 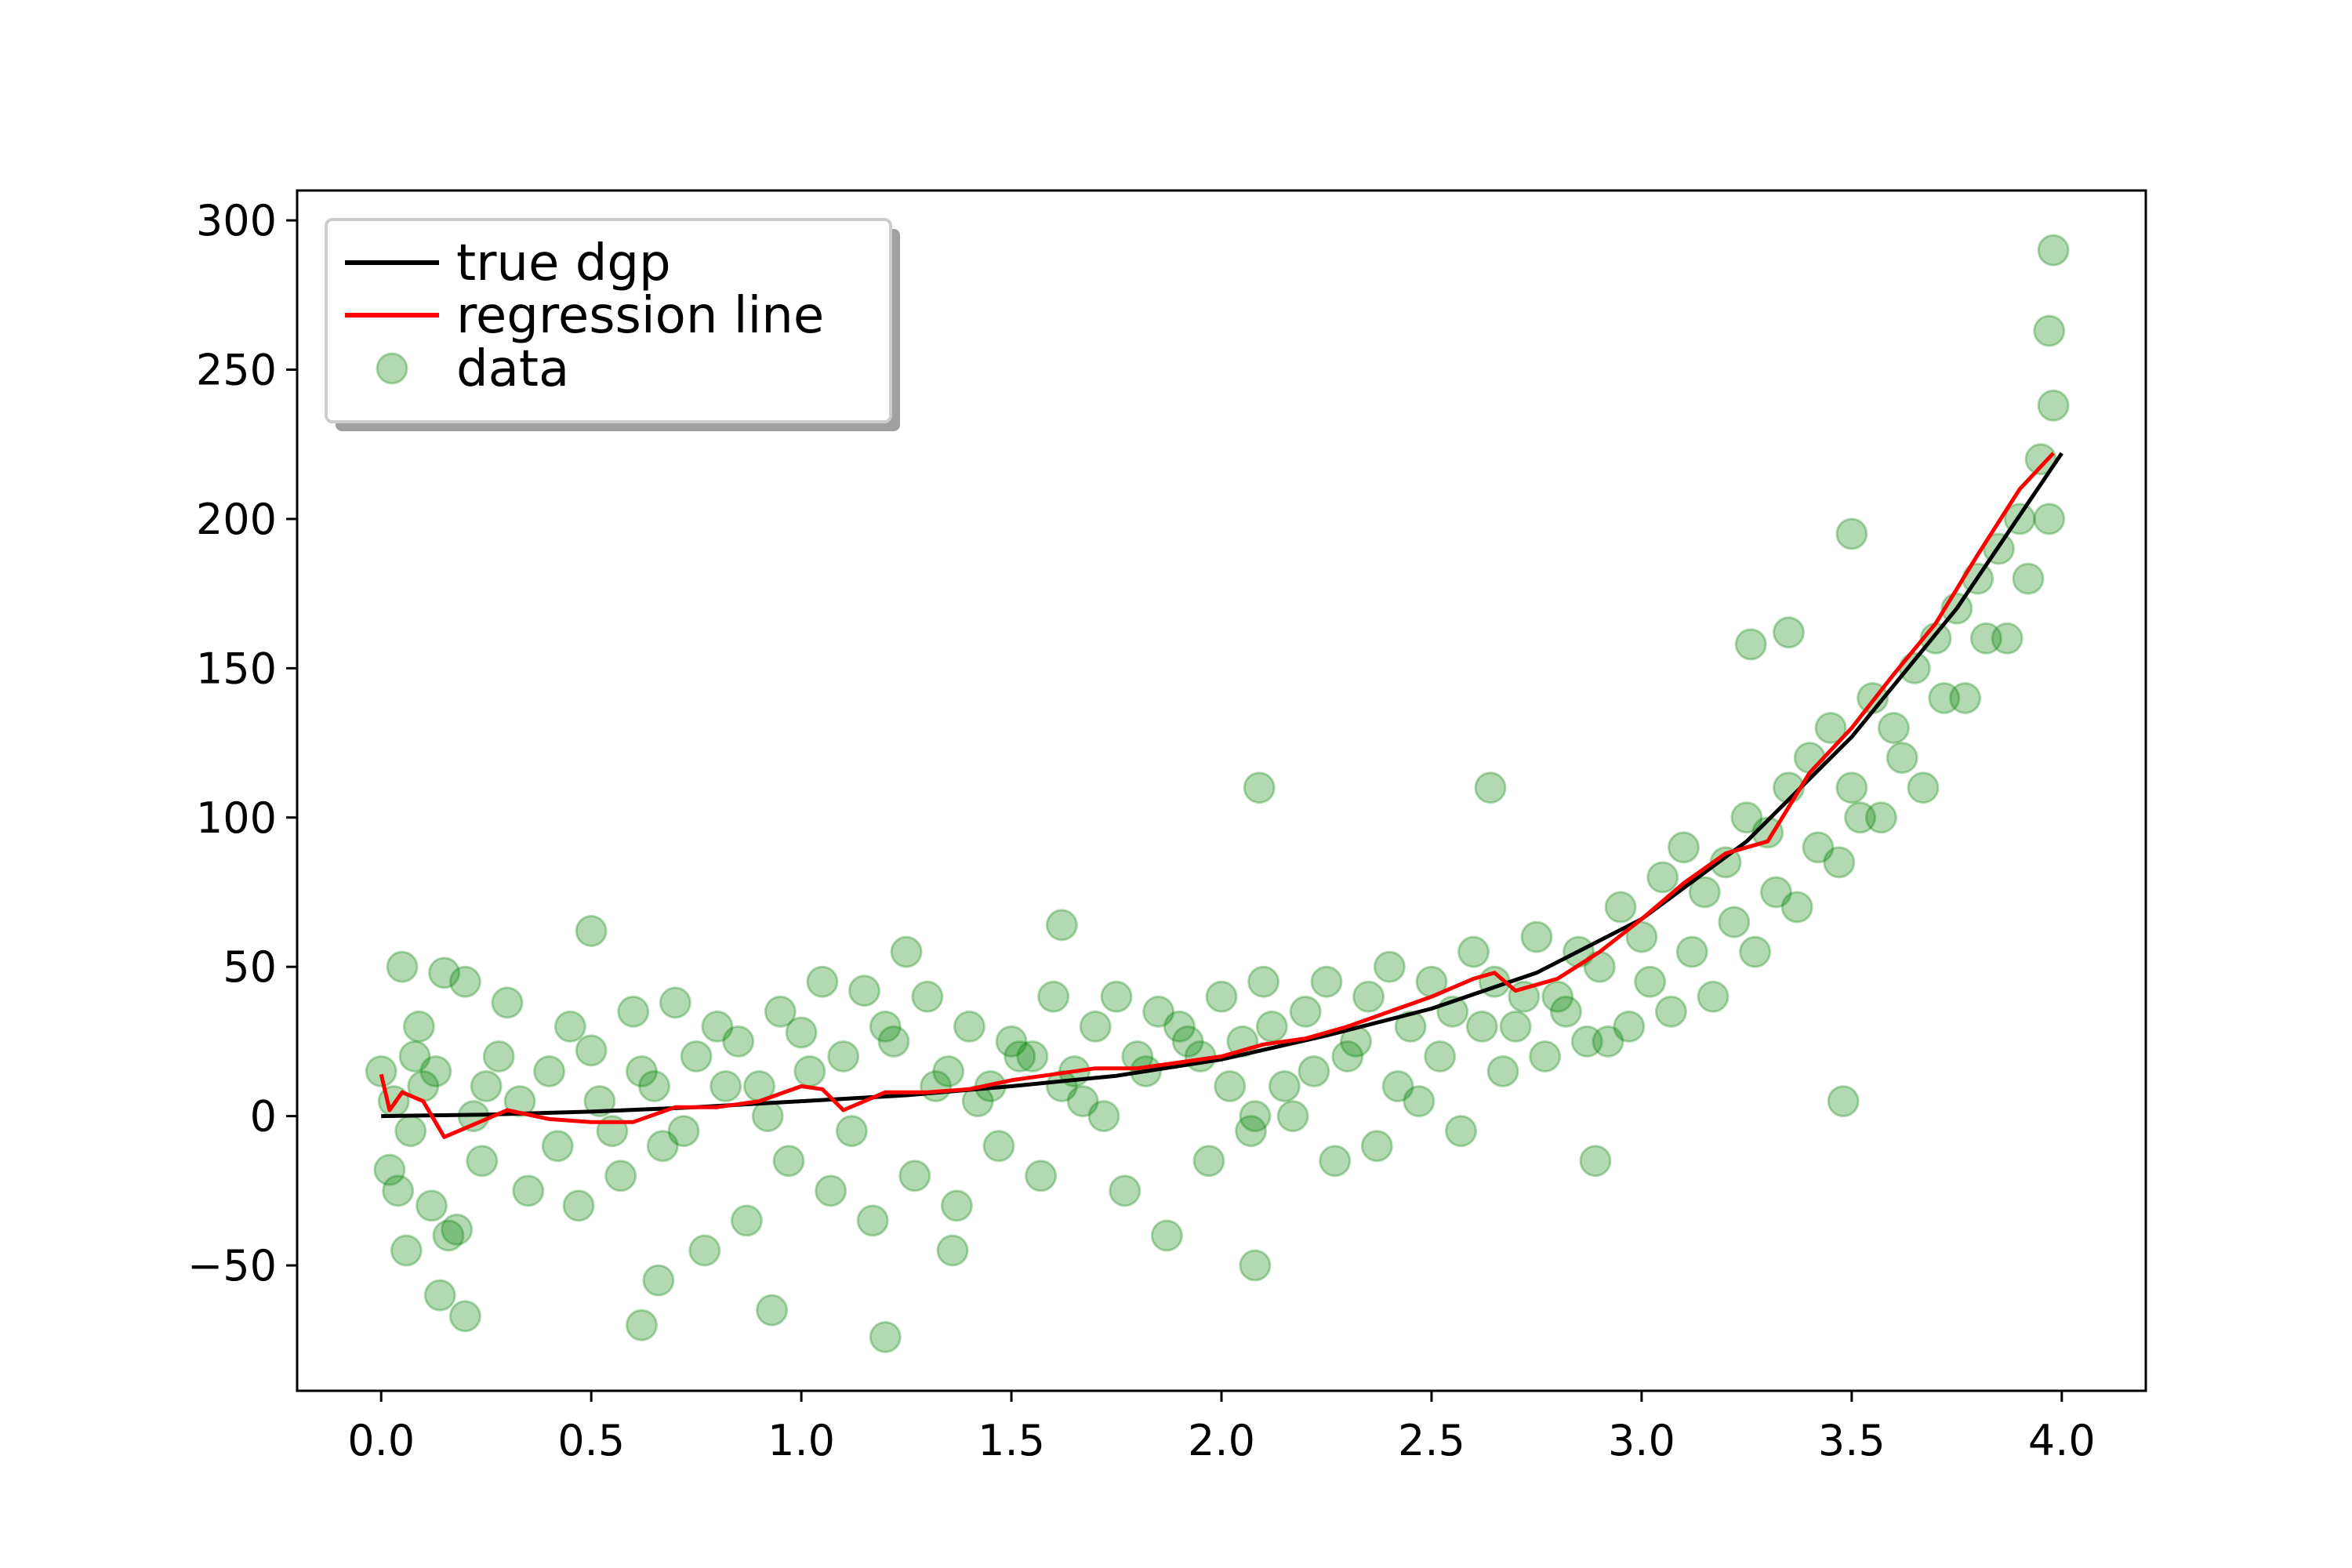 What do you see at coordinates (563, 263) in the screenshot?
I see `legend-label-true-dgp: true dgp` at bounding box center [563, 263].